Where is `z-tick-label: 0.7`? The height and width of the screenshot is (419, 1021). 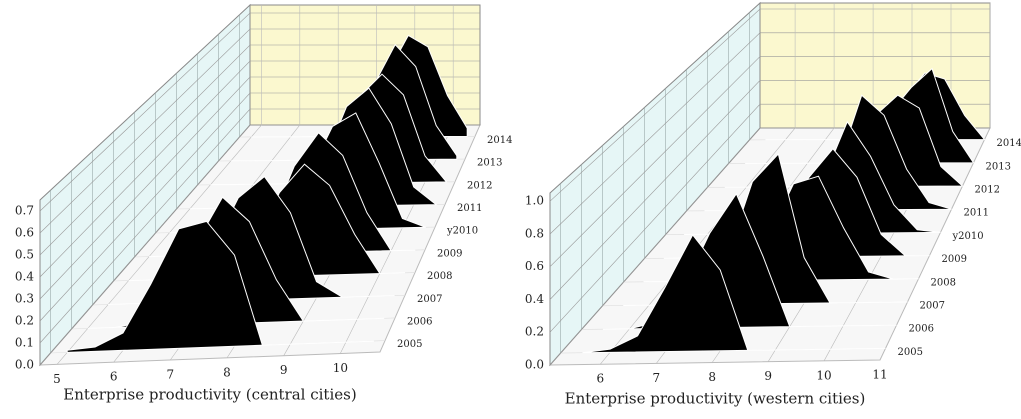 z-tick-label: 0.7 is located at coordinates (24, 211).